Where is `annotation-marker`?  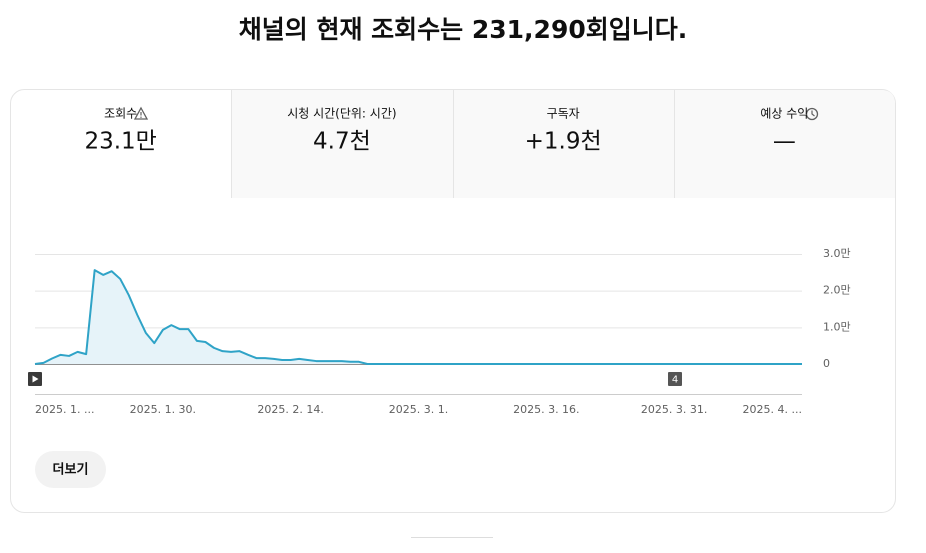
annotation-marker is located at coordinates (675, 379).